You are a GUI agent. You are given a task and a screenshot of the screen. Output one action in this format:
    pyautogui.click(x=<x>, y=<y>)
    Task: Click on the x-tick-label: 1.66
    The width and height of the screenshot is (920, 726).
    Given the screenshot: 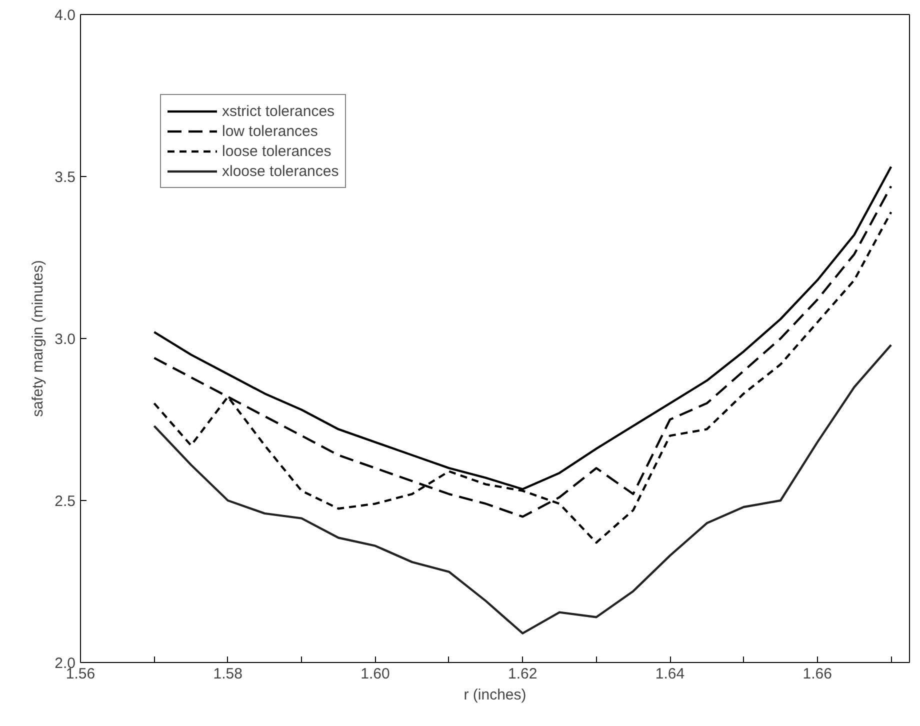 What is the action you would take?
    pyautogui.click(x=817, y=674)
    